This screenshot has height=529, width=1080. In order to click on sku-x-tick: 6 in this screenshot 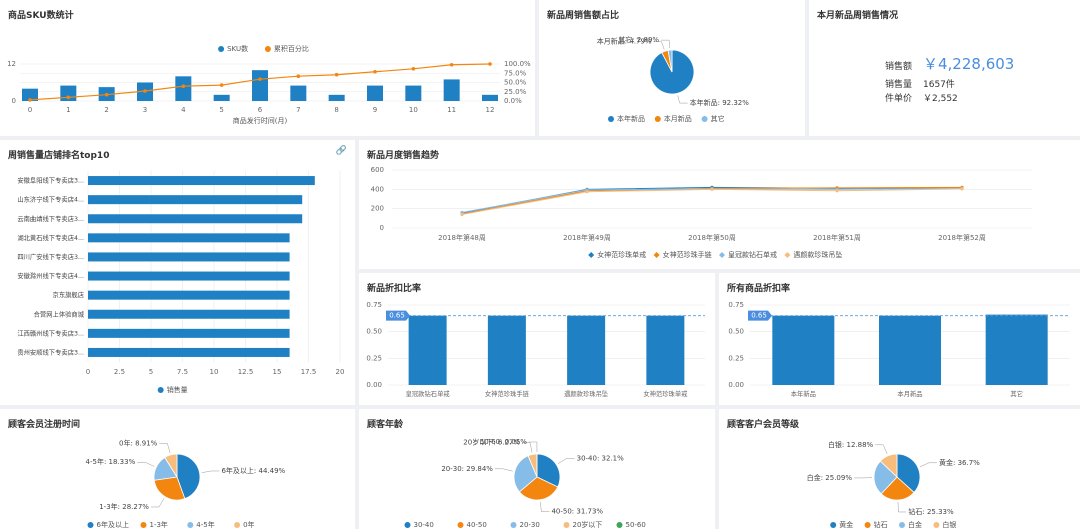, I will do `click(260, 110)`.